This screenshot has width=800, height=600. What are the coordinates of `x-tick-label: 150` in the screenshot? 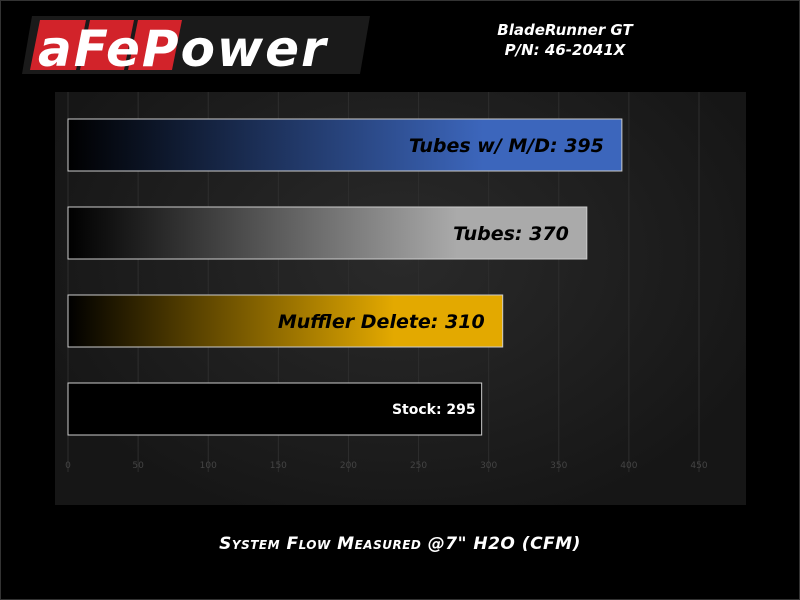 It's located at (278, 466).